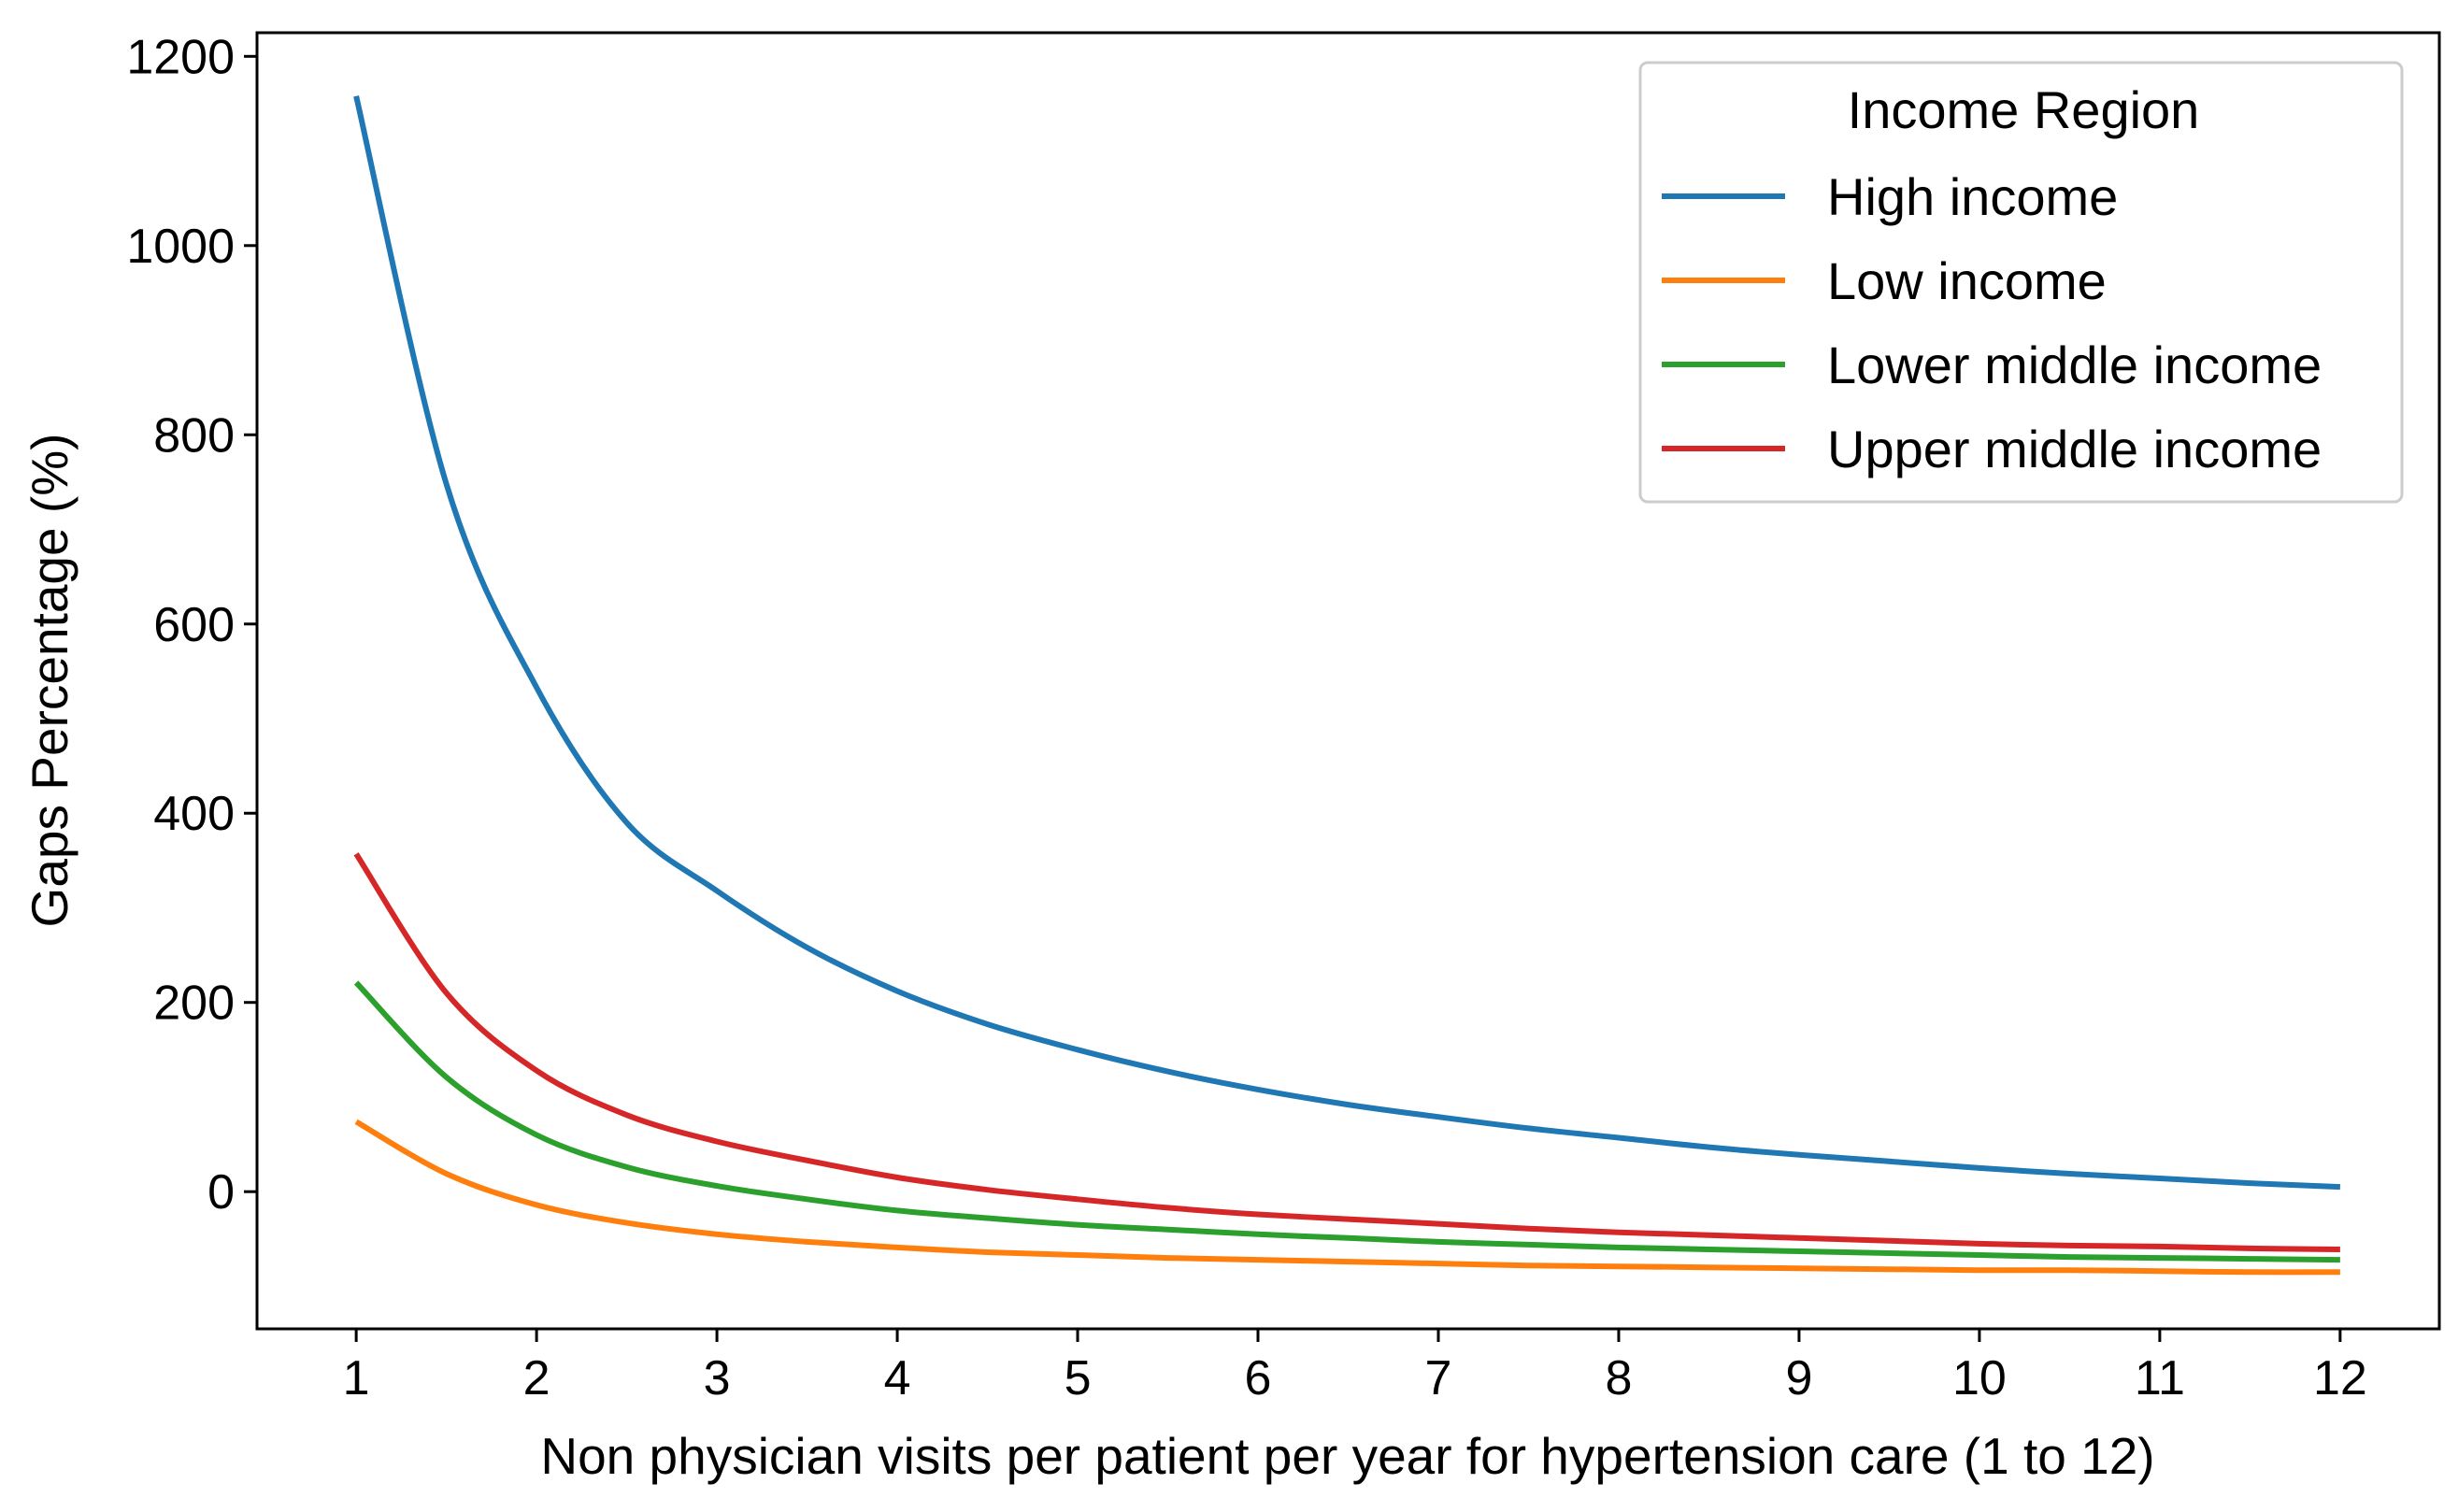  I want to click on y-tick-label: 600, so click(194, 625).